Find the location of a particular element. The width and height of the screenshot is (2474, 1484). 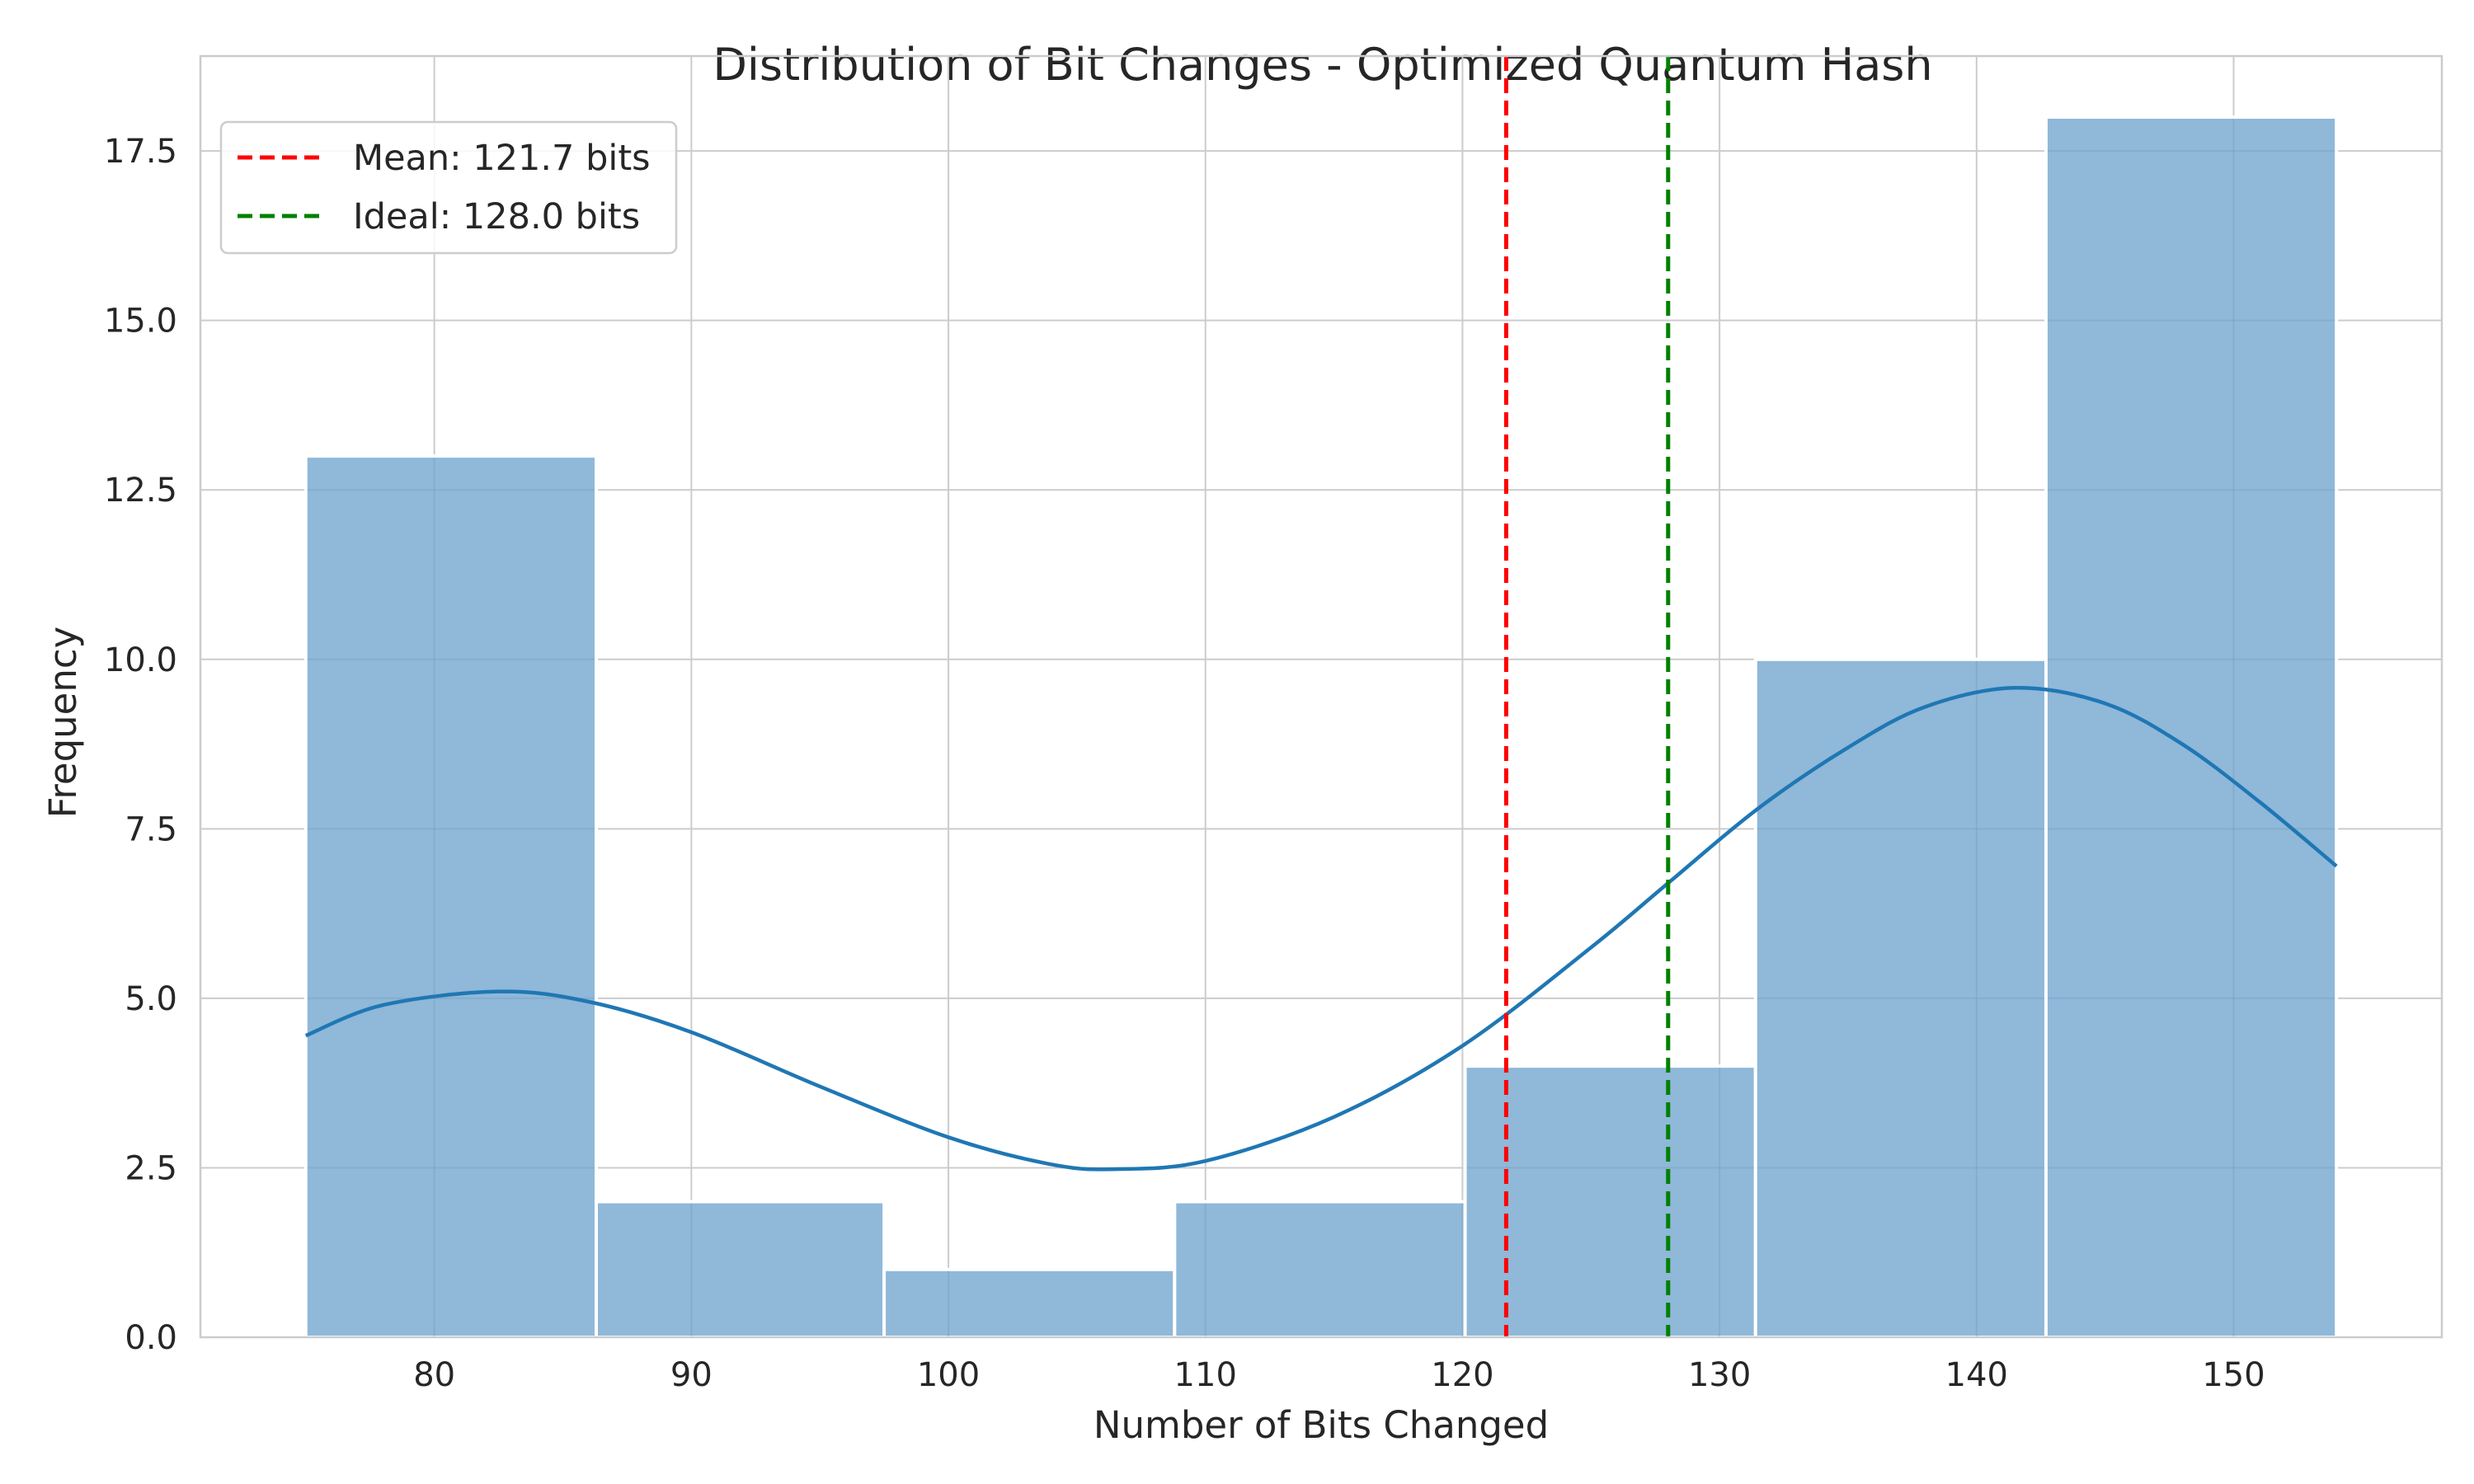

legend: Mean: 121.7 bits Ideal: 128.0 bits is located at coordinates (448, 187).